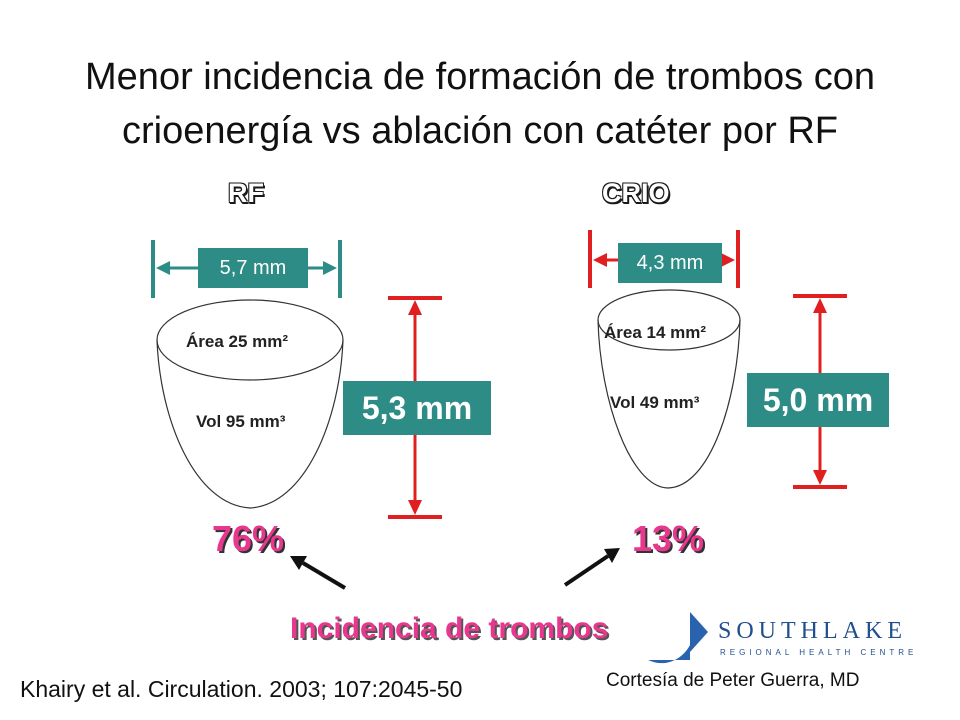 The width and height of the screenshot is (960, 720). I want to click on crio-label: CRIO, so click(636, 193).